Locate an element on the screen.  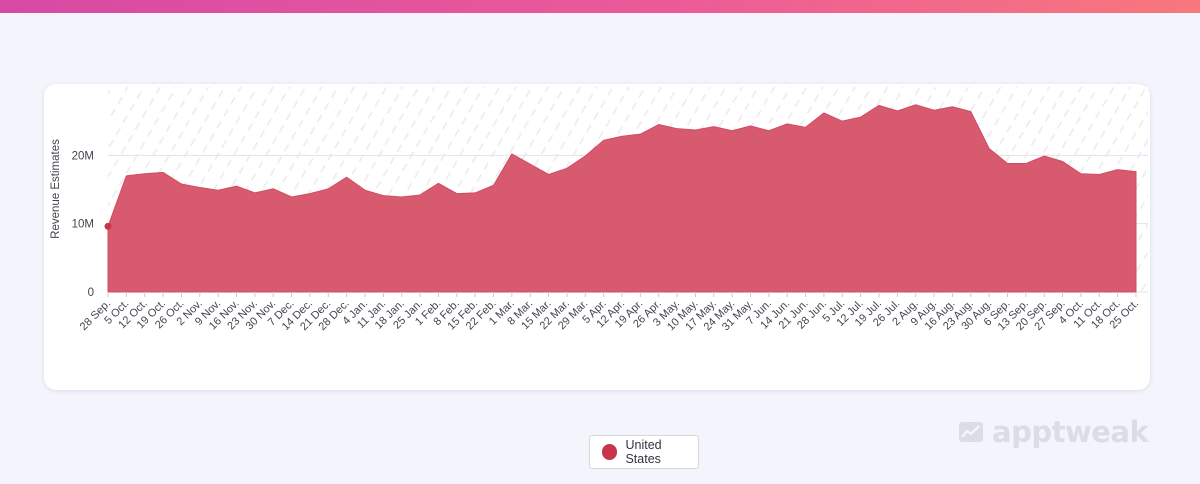
top-accent-bar is located at coordinates (600, 6).